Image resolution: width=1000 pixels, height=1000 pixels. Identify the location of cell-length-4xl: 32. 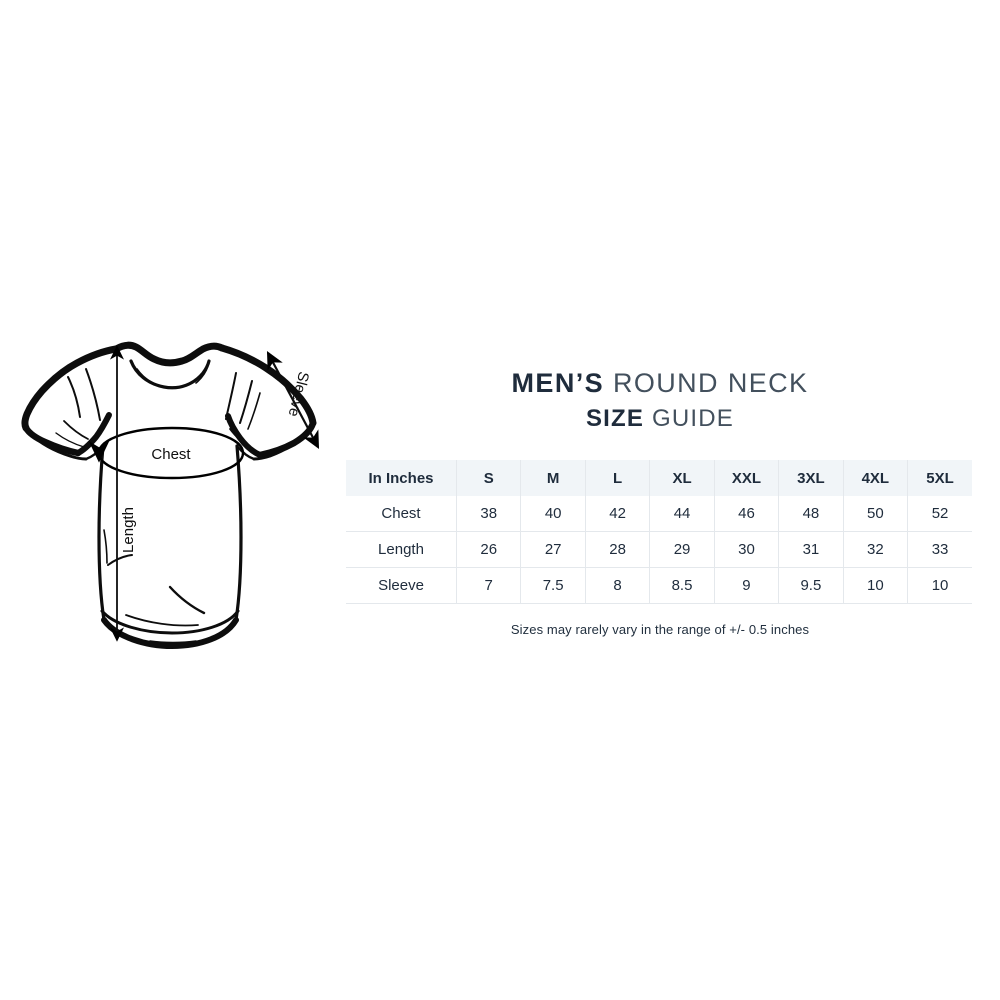
(876, 549).